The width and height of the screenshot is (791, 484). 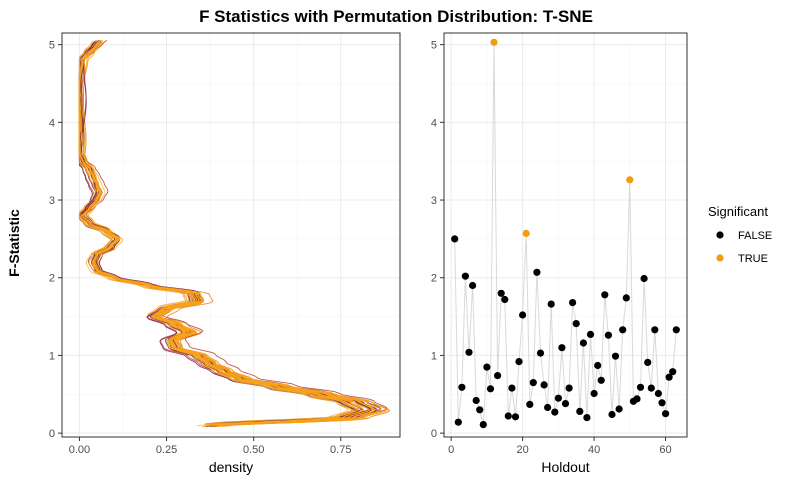 What do you see at coordinates (522, 450) in the screenshot?
I see `right-x-tick-label: 20` at bounding box center [522, 450].